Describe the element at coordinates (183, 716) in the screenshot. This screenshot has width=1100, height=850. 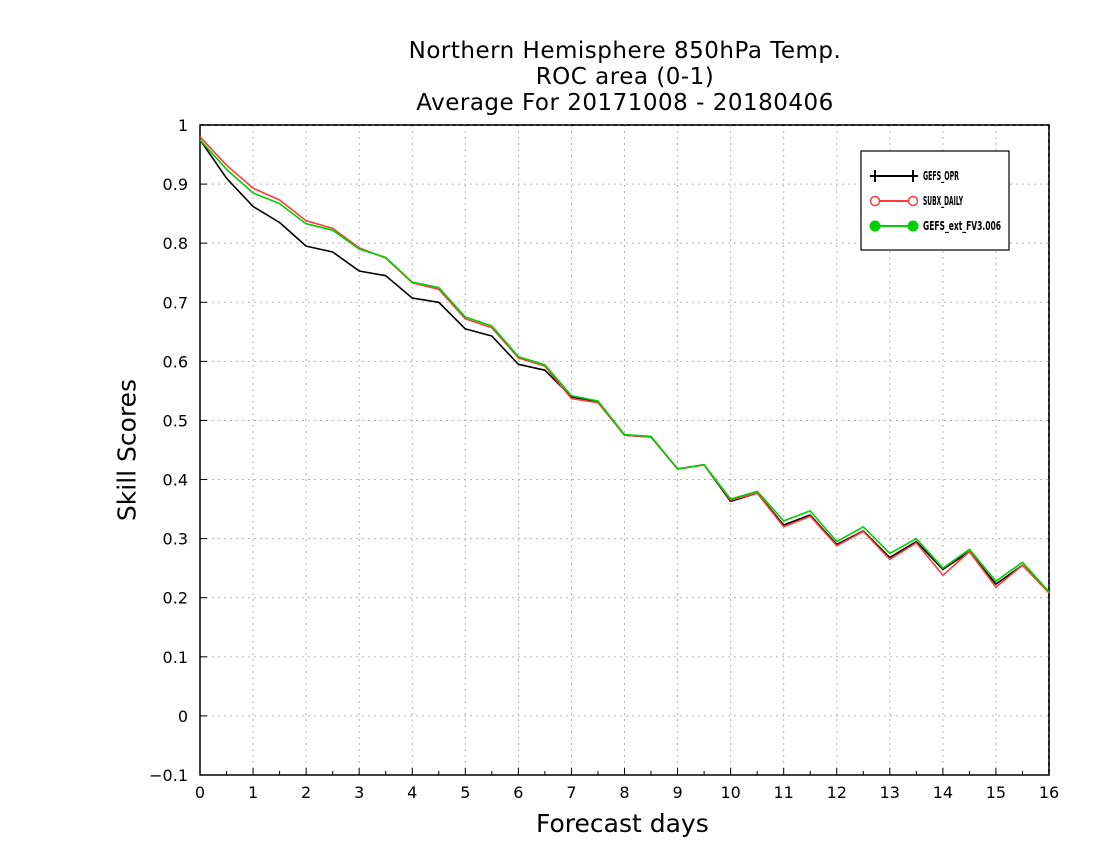
I see `y-tick-label: 0` at that location.